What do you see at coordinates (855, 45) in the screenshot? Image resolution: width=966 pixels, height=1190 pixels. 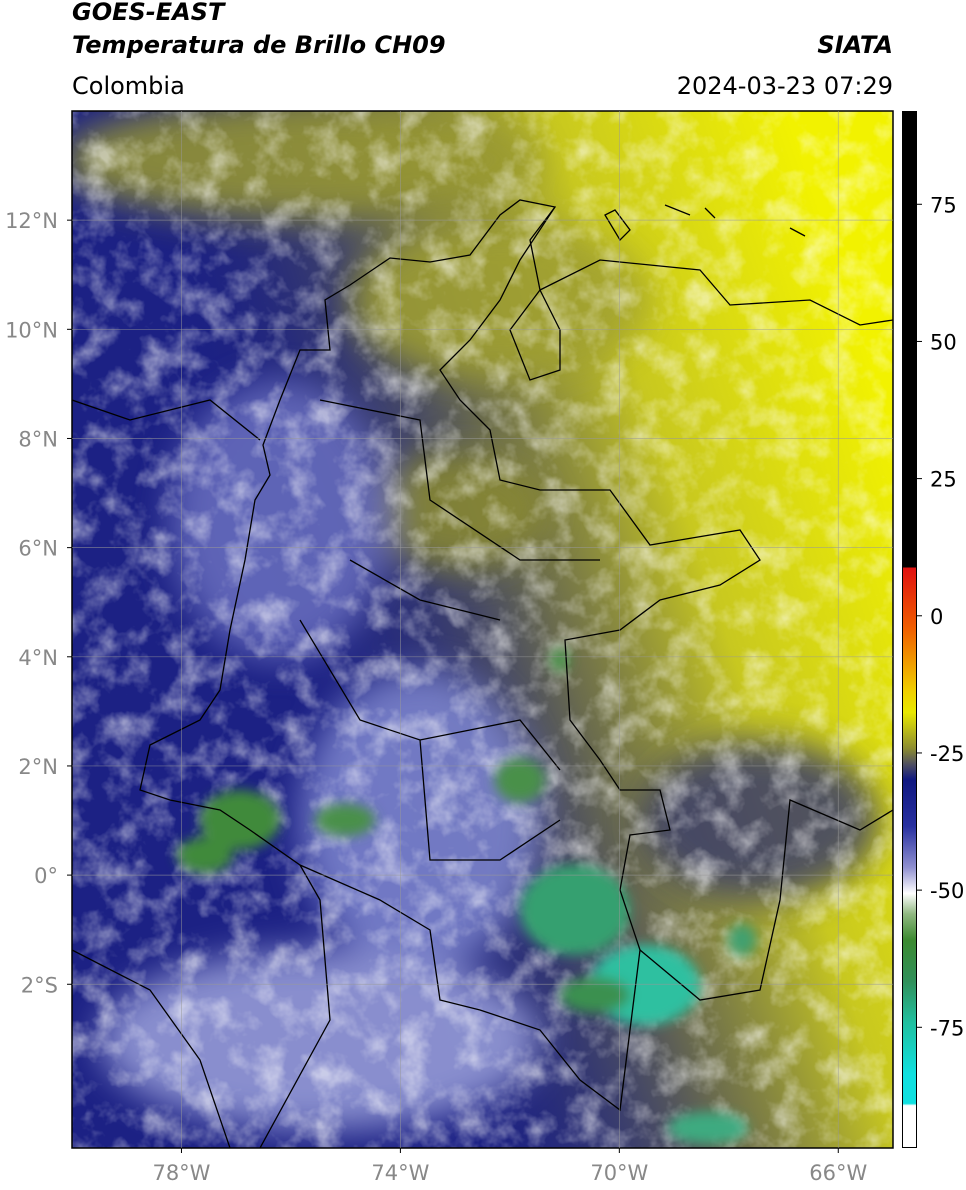 I see `agency: SIATA` at bounding box center [855, 45].